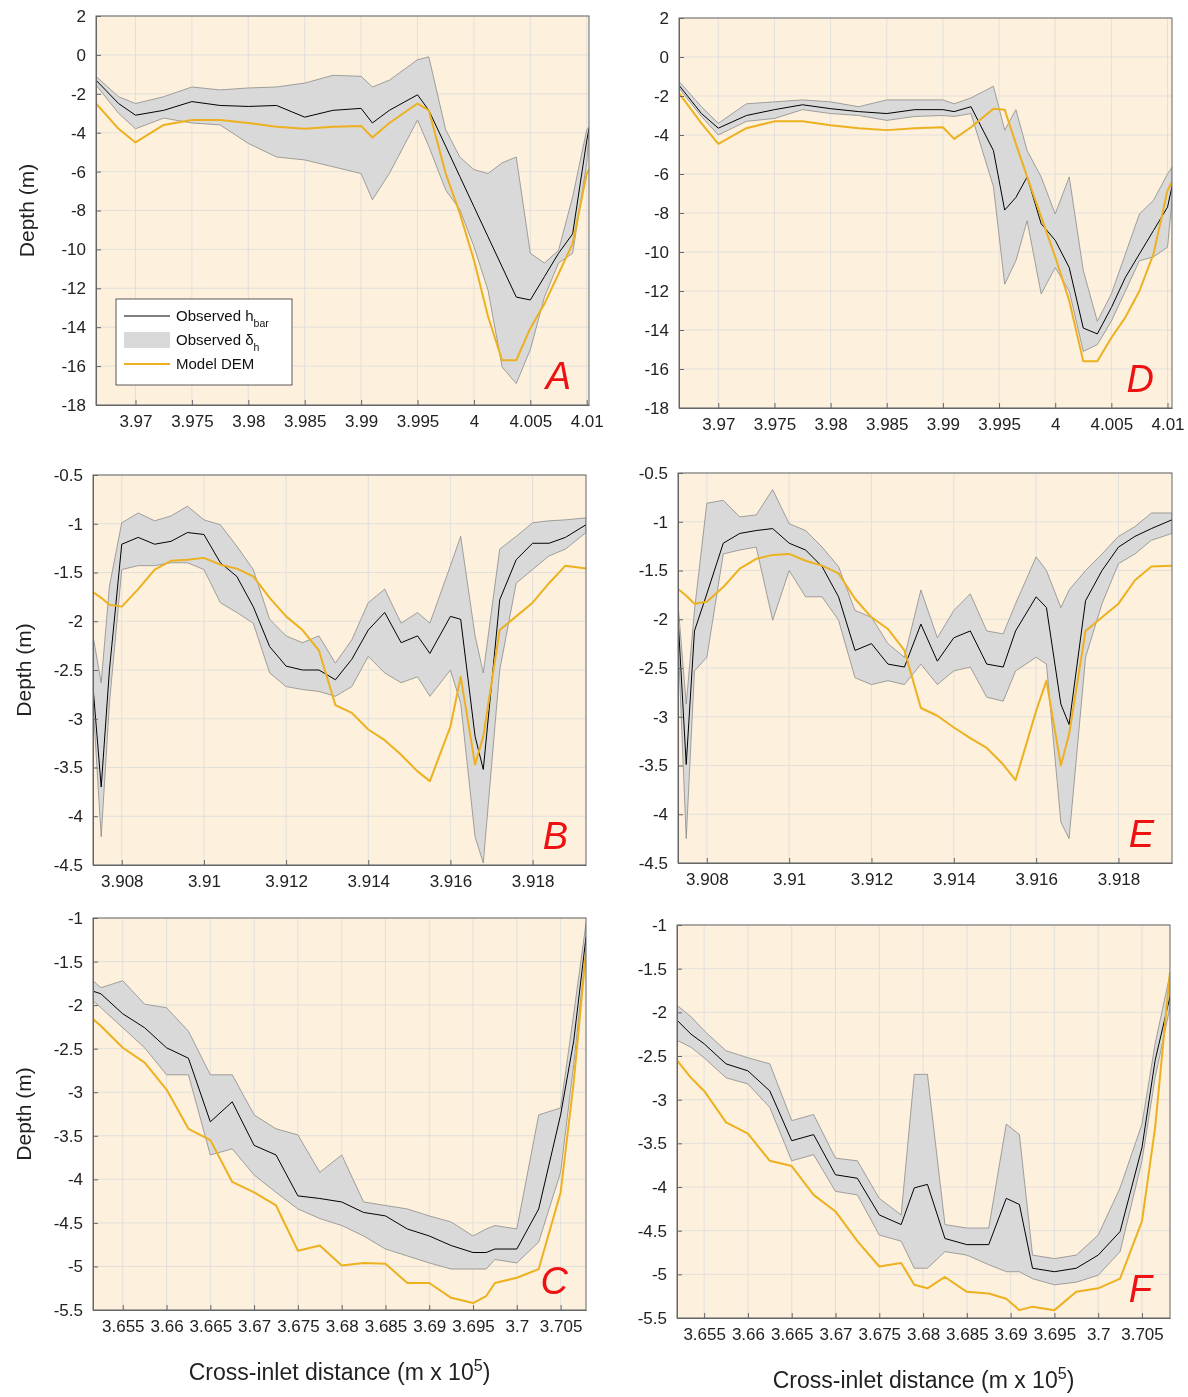  Describe the element at coordinates (339, 1370) in the screenshot. I see `x-axis-title: Cross-inlet distance (m x 10$^{5}$)` at that location.